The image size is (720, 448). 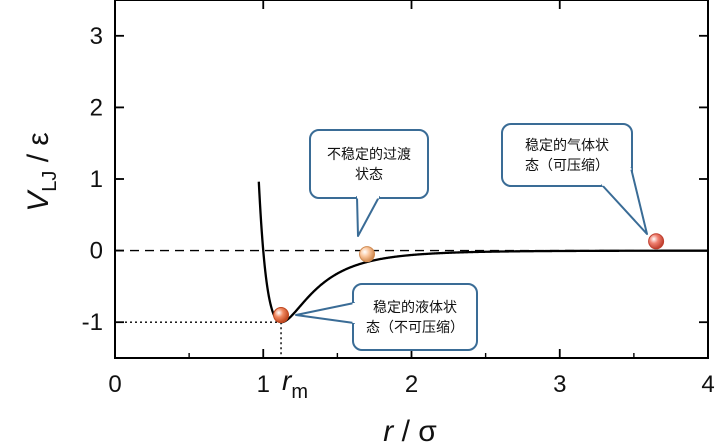 I want to click on callout-text-line: 态（不可压缩）, so click(x=415, y=328).